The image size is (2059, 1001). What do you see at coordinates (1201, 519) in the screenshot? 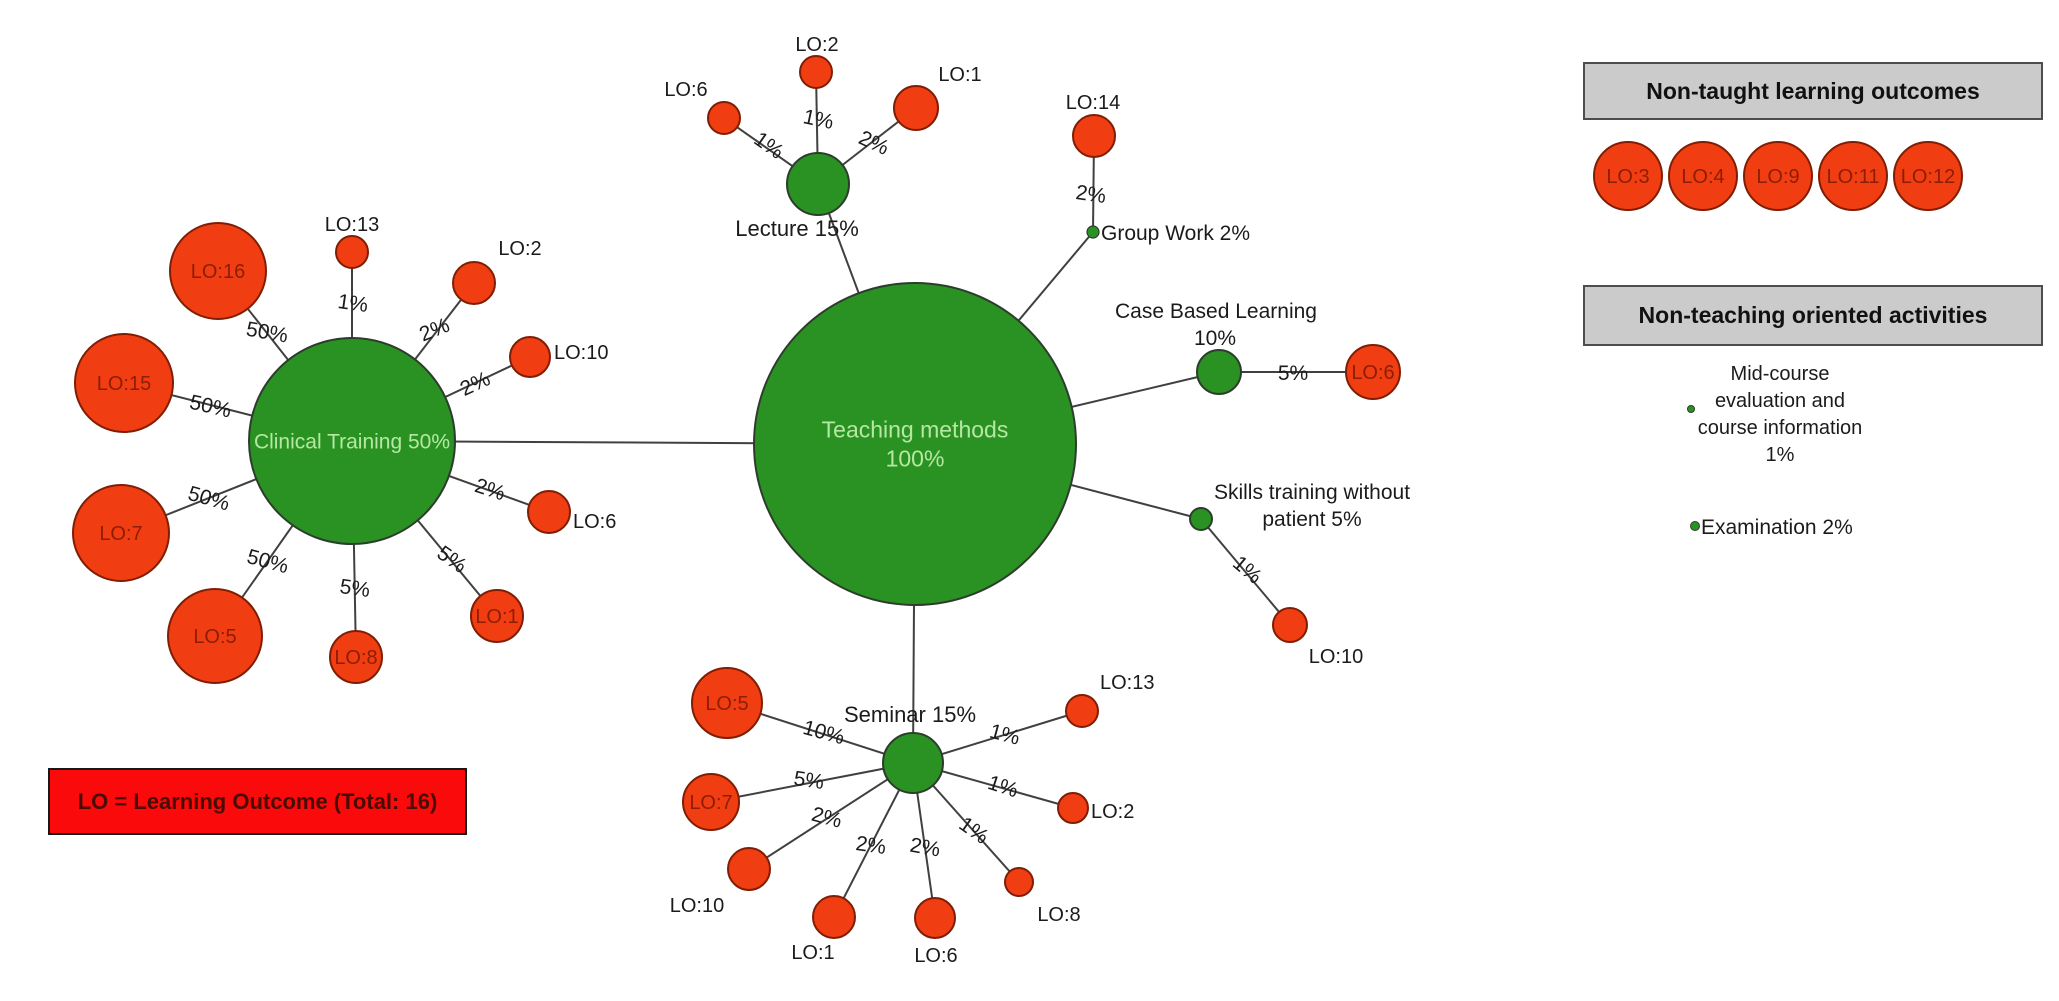
I see `node-skills-training` at bounding box center [1201, 519].